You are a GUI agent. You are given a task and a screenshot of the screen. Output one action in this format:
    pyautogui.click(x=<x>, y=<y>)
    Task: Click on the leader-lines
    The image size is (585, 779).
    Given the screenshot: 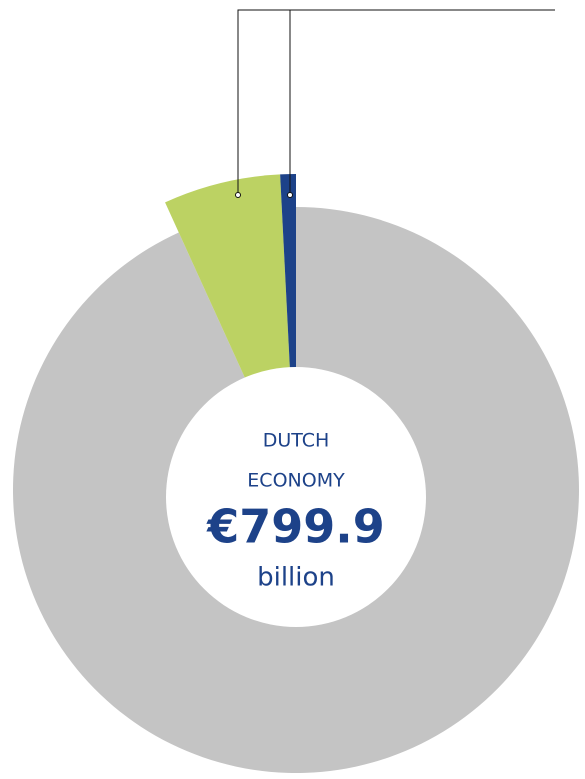 What is the action you would take?
    pyautogui.click(x=396, y=102)
    